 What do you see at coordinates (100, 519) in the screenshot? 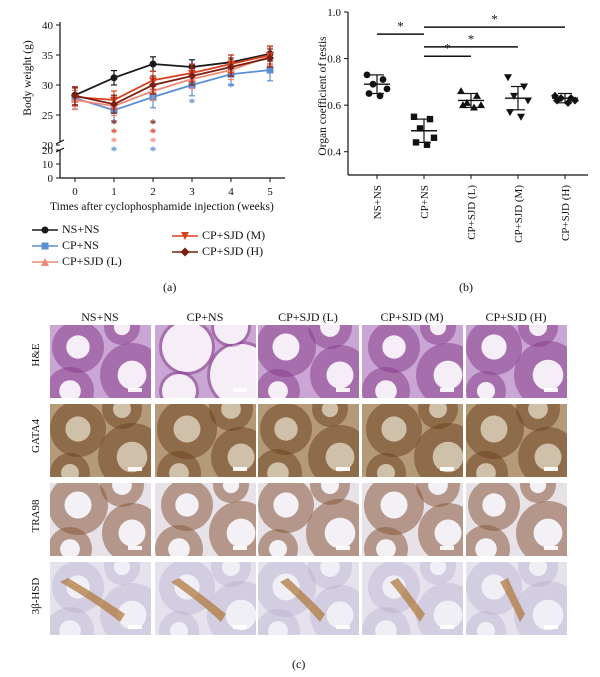
I see `micrograph-tra98-ns-ns` at bounding box center [100, 519].